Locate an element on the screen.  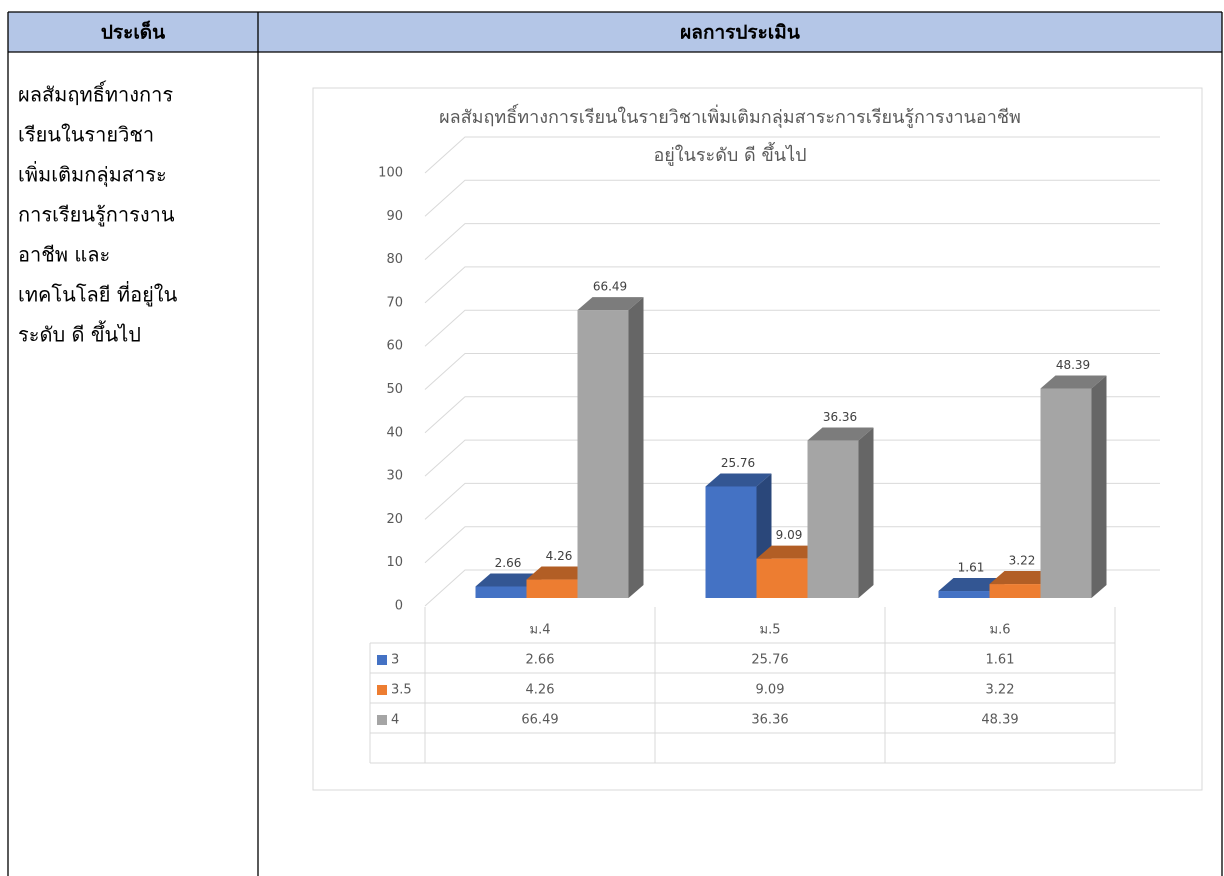
y-tick-label: 50 is located at coordinates (394, 389).